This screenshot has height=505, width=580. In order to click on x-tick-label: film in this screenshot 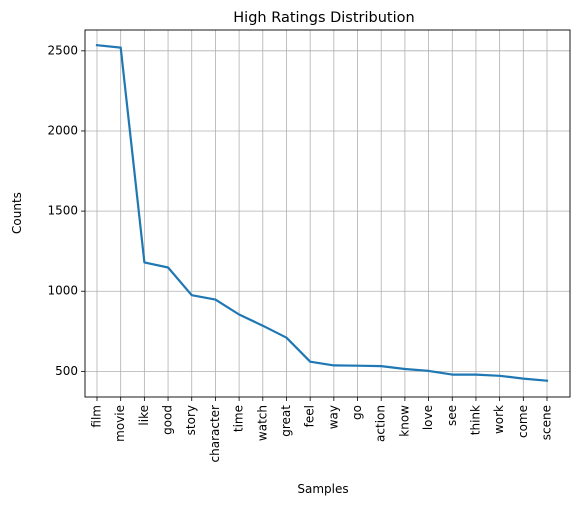, I will do `click(97, 416)`.